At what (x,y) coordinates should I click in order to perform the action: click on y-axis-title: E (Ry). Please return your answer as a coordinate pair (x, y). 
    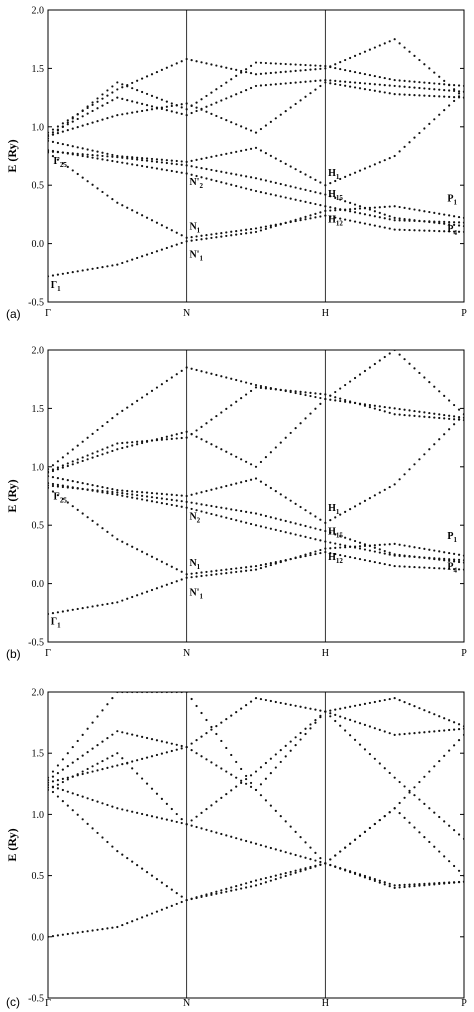
    Looking at the image, I should click on (12, 495).